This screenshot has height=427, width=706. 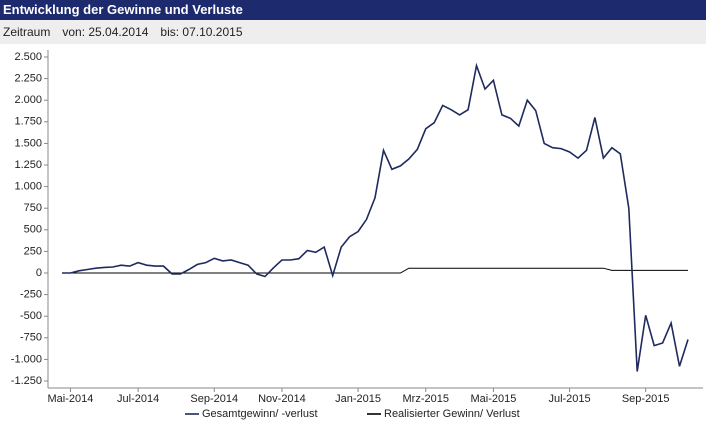 What do you see at coordinates (71, 399) in the screenshot?
I see `x-tick-label: Mai-2014` at bounding box center [71, 399].